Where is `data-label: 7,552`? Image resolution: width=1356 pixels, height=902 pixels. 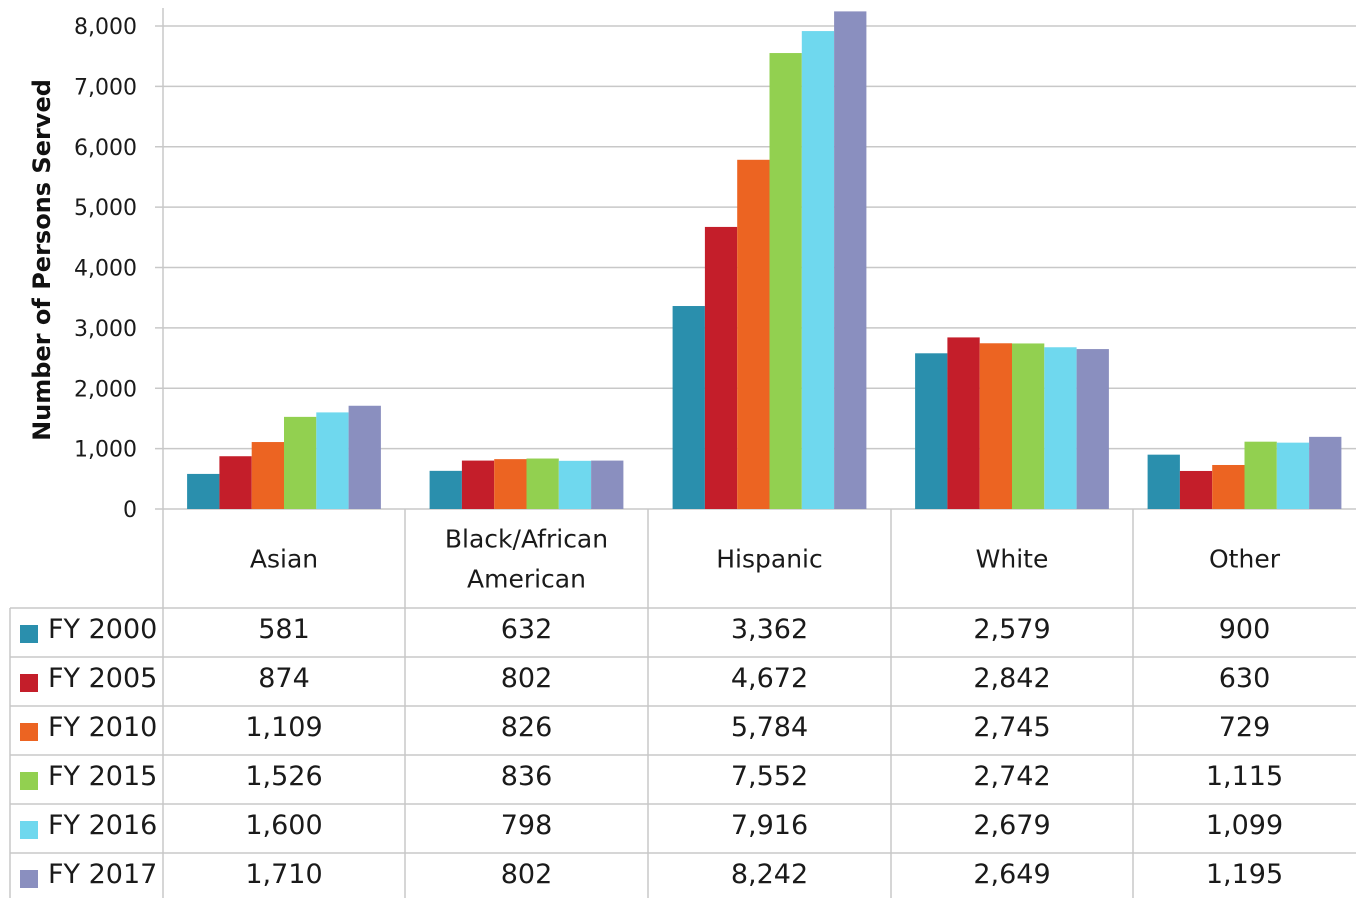 data-label: 7,552 is located at coordinates (769, 776).